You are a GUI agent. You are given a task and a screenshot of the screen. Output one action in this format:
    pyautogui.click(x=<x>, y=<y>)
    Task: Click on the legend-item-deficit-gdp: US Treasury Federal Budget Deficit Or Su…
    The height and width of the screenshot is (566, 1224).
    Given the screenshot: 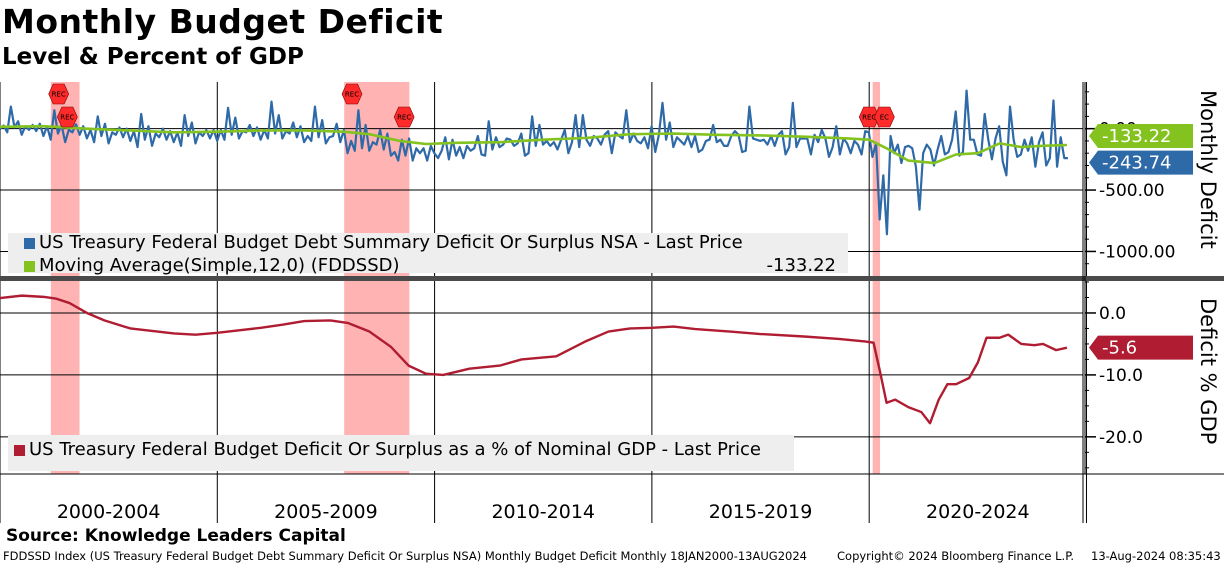 What is the action you would take?
    pyautogui.click(x=387, y=449)
    